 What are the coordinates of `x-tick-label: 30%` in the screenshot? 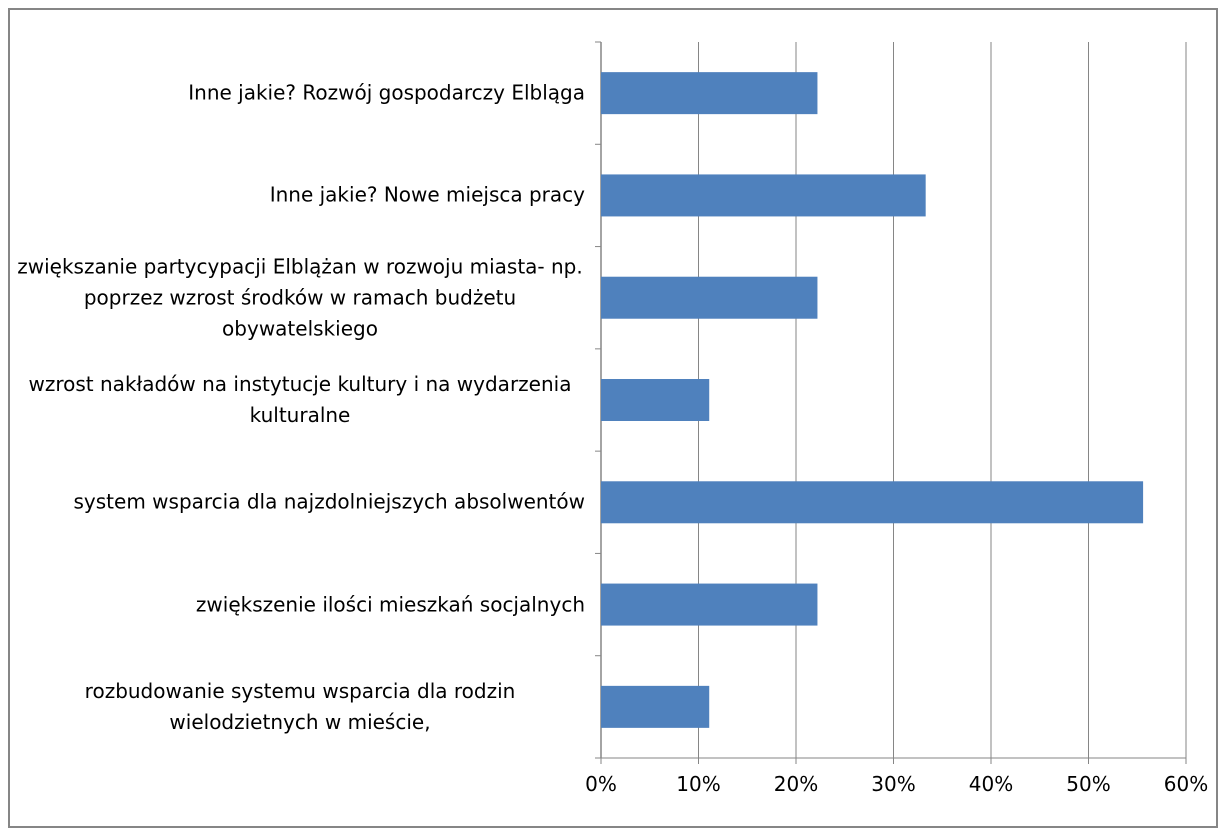 It's located at (893, 784).